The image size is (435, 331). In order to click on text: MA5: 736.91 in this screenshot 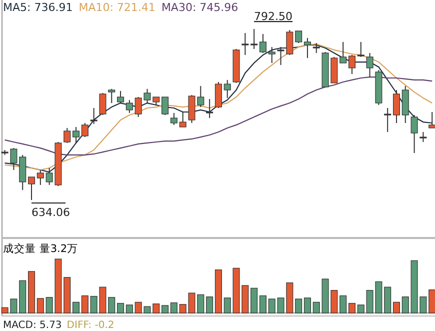, I will do `click(38, 7)`.